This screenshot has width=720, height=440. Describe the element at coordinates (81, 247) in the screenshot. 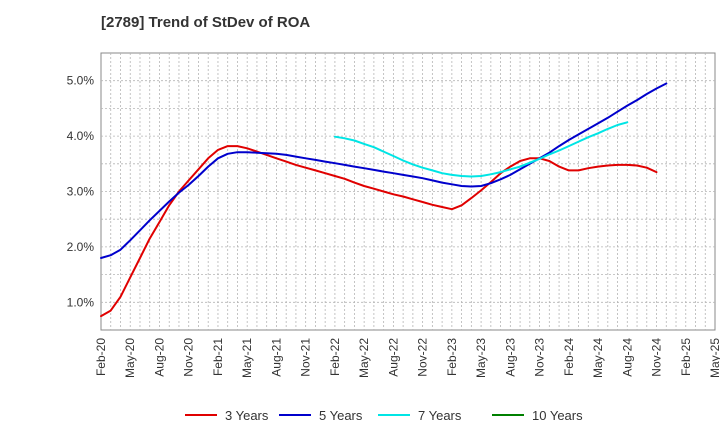

I see `y-tick-label: 2.0%` at that location.